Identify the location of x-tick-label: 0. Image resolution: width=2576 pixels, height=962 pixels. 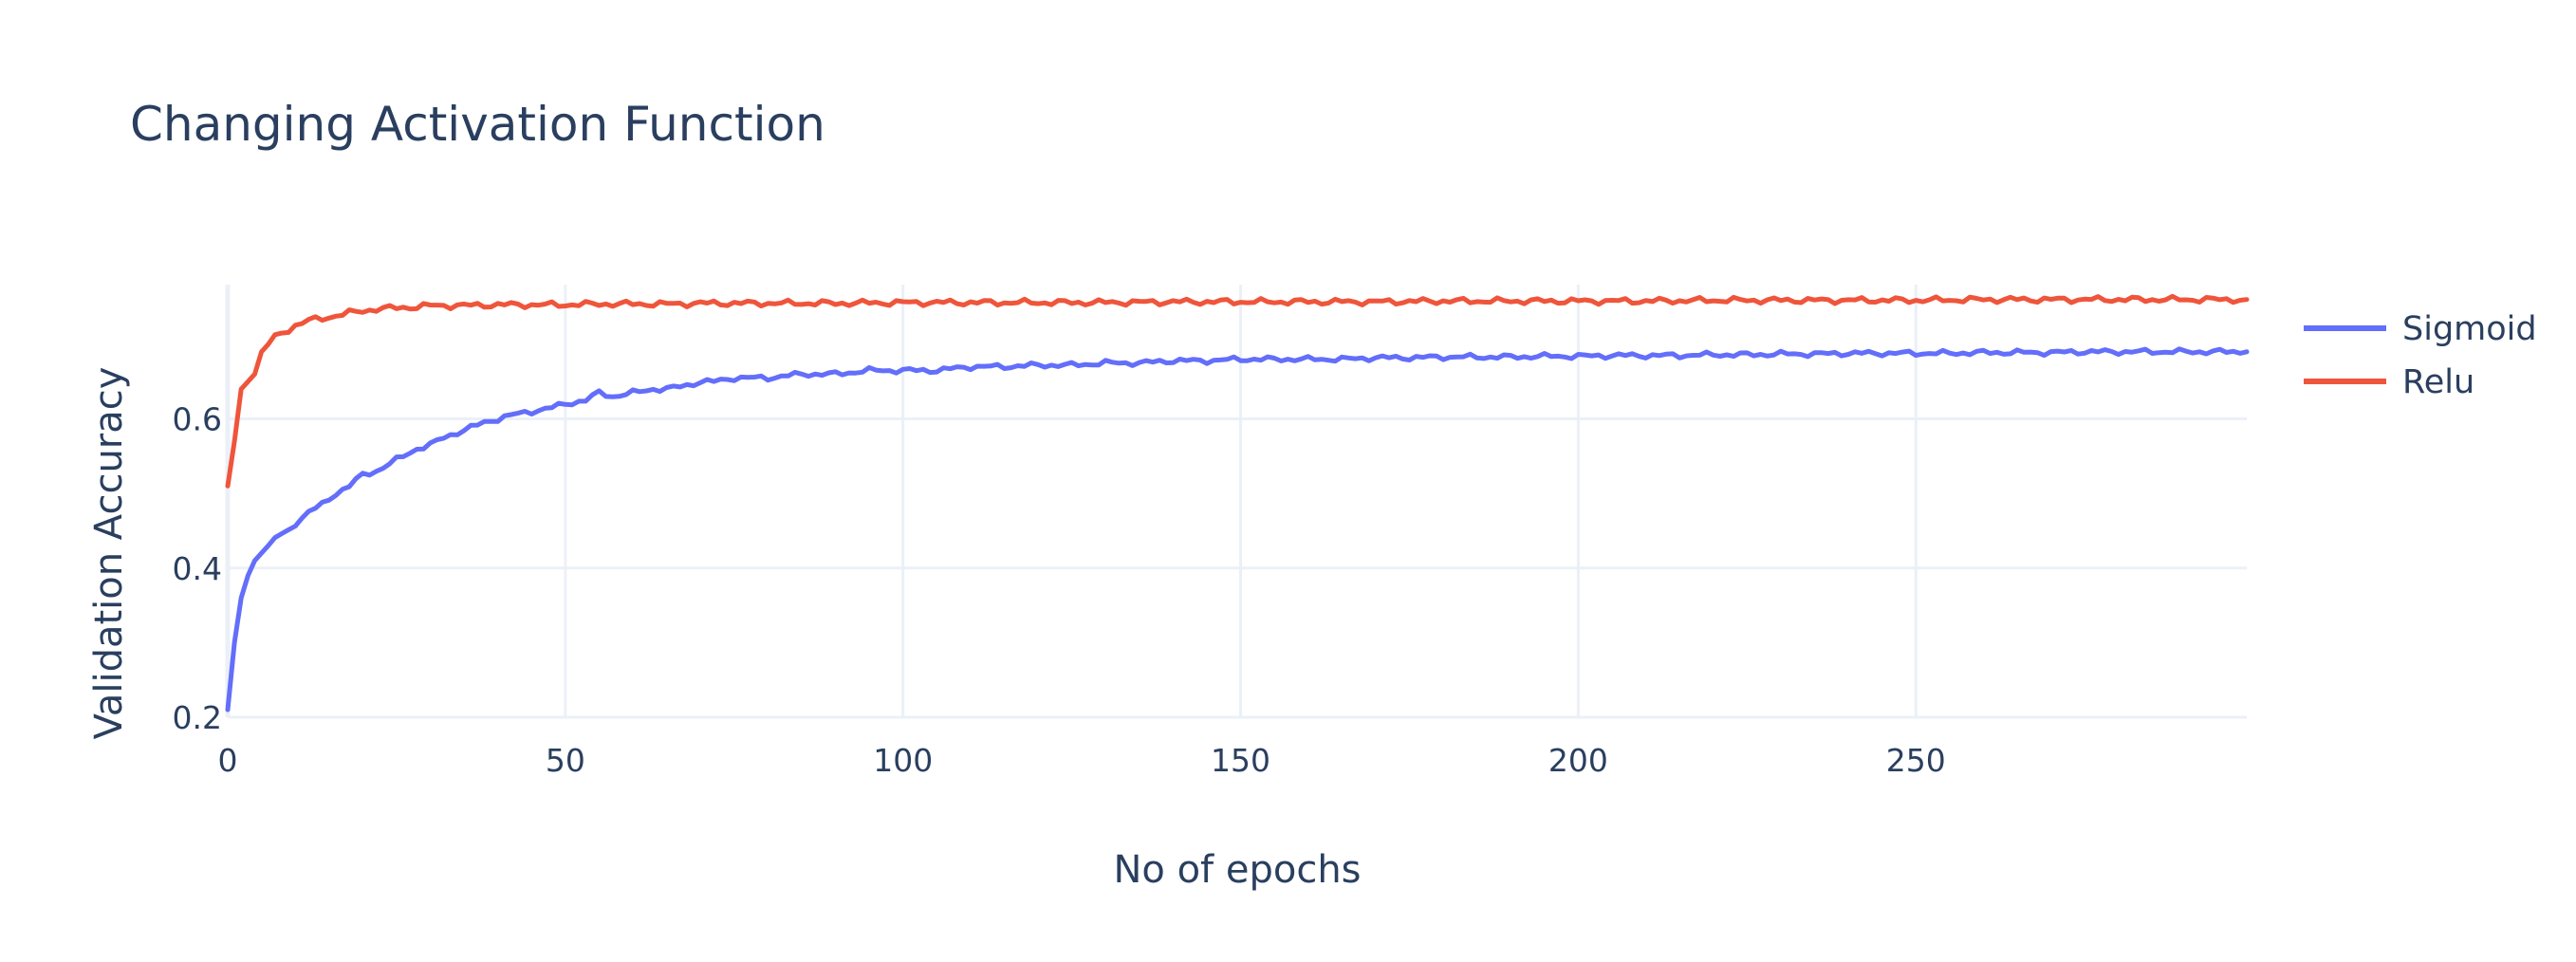
(228, 760).